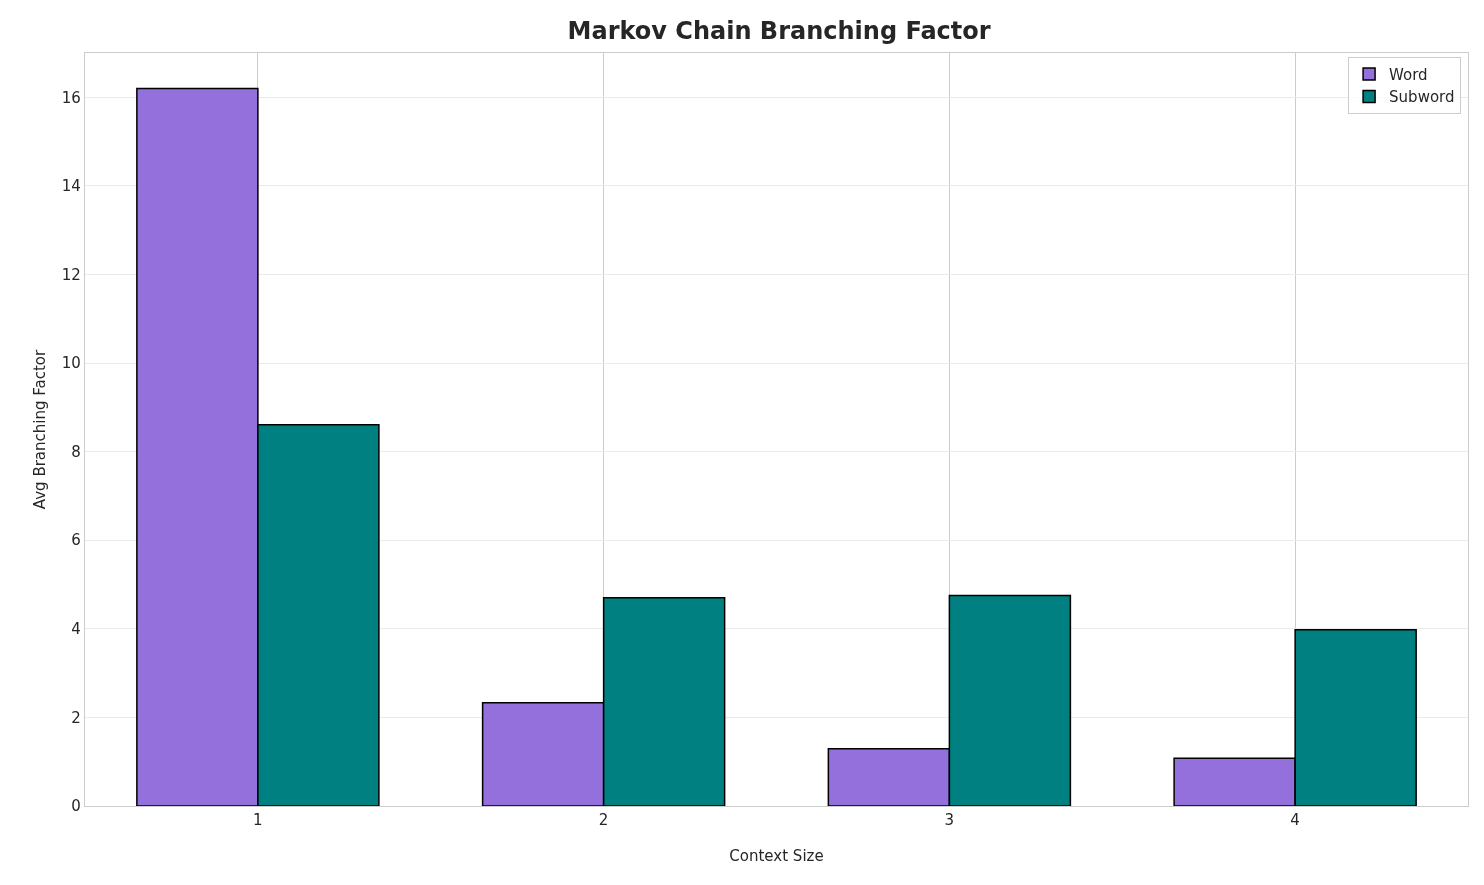 The height and width of the screenshot is (885, 1484). Describe the element at coordinates (71, 186) in the screenshot. I see `y-tick-label: 14` at that location.